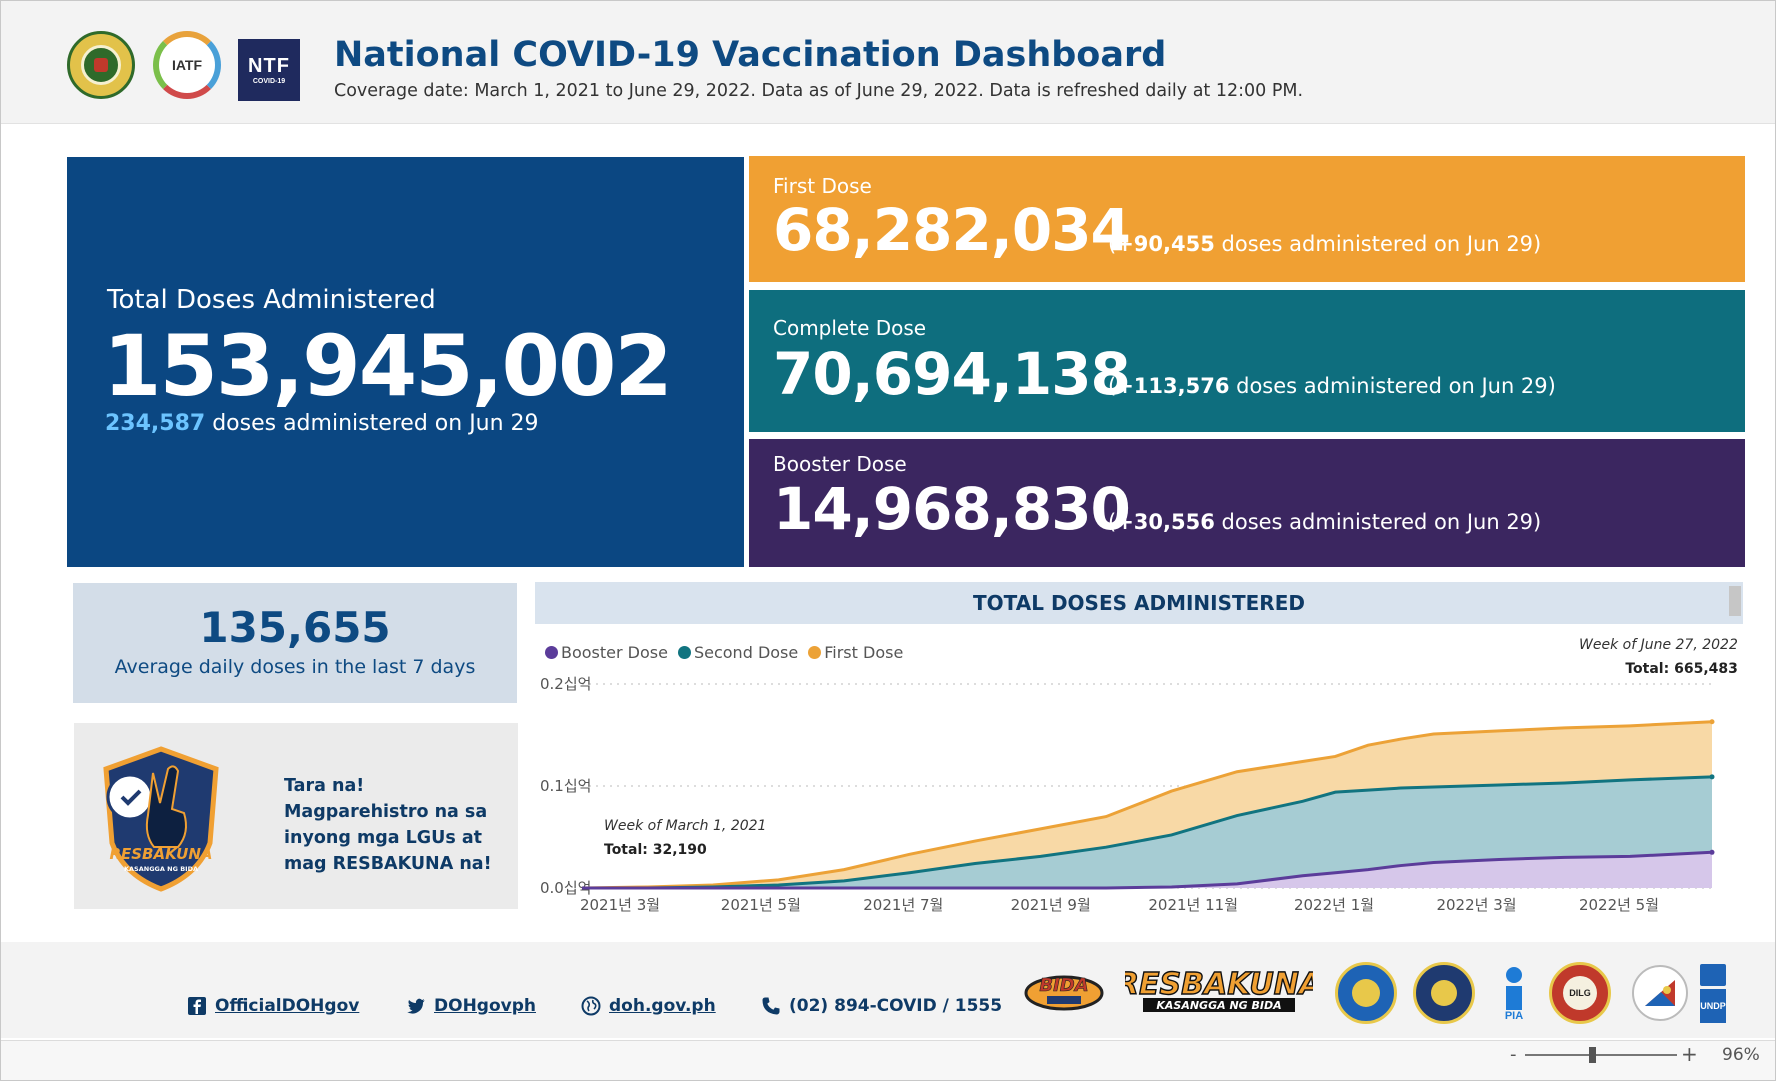 Image resolution: width=1776 pixels, height=1081 pixels. What do you see at coordinates (1713, 1005) in the screenshot?
I see `undp-logo-text: UNDP` at bounding box center [1713, 1005].